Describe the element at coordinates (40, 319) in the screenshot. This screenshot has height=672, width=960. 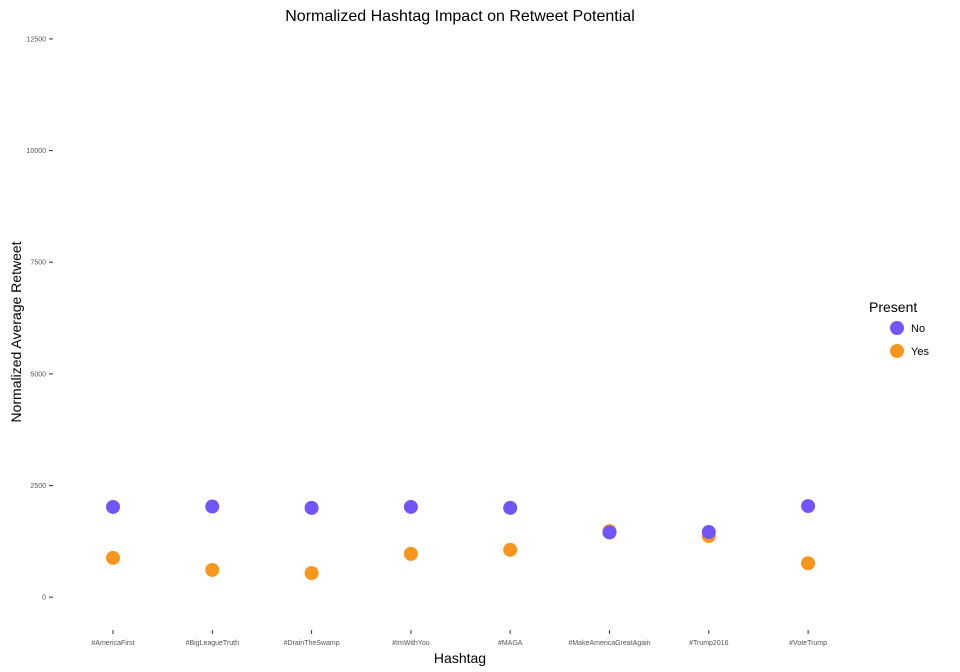
I see `y-axis: 0 2500 5000 7500 10000 12500` at that location.